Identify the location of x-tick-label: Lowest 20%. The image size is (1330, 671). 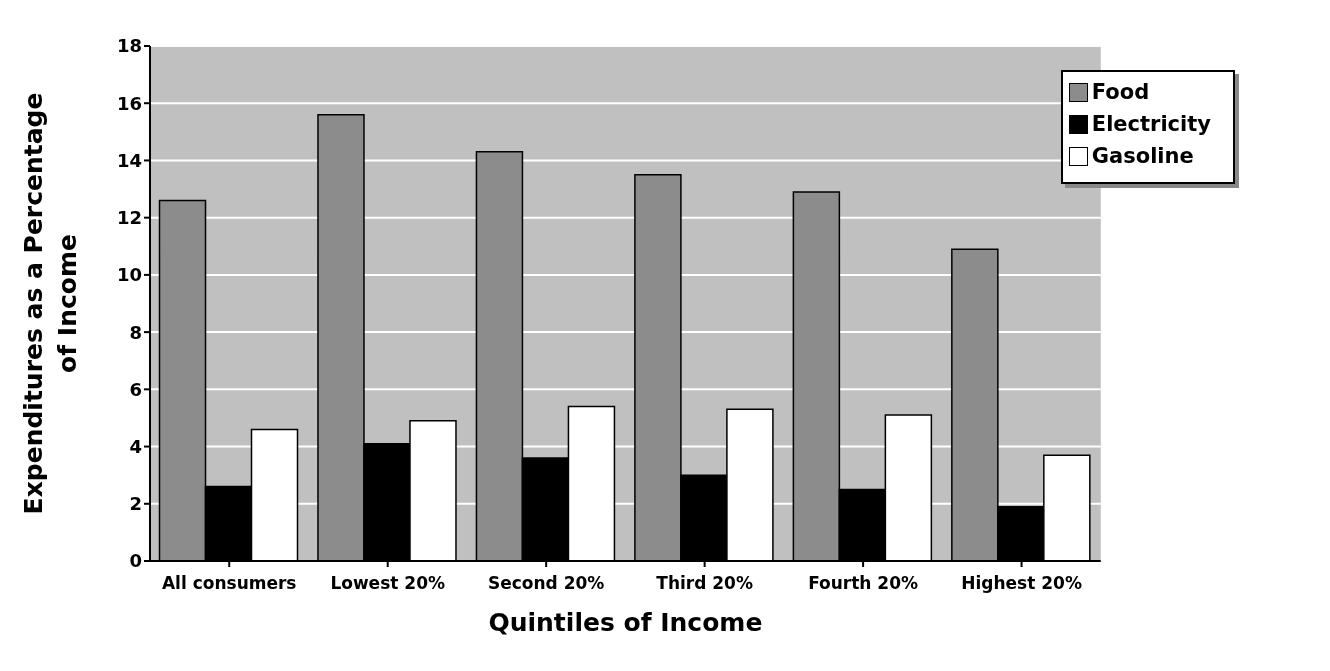
(387, 583).